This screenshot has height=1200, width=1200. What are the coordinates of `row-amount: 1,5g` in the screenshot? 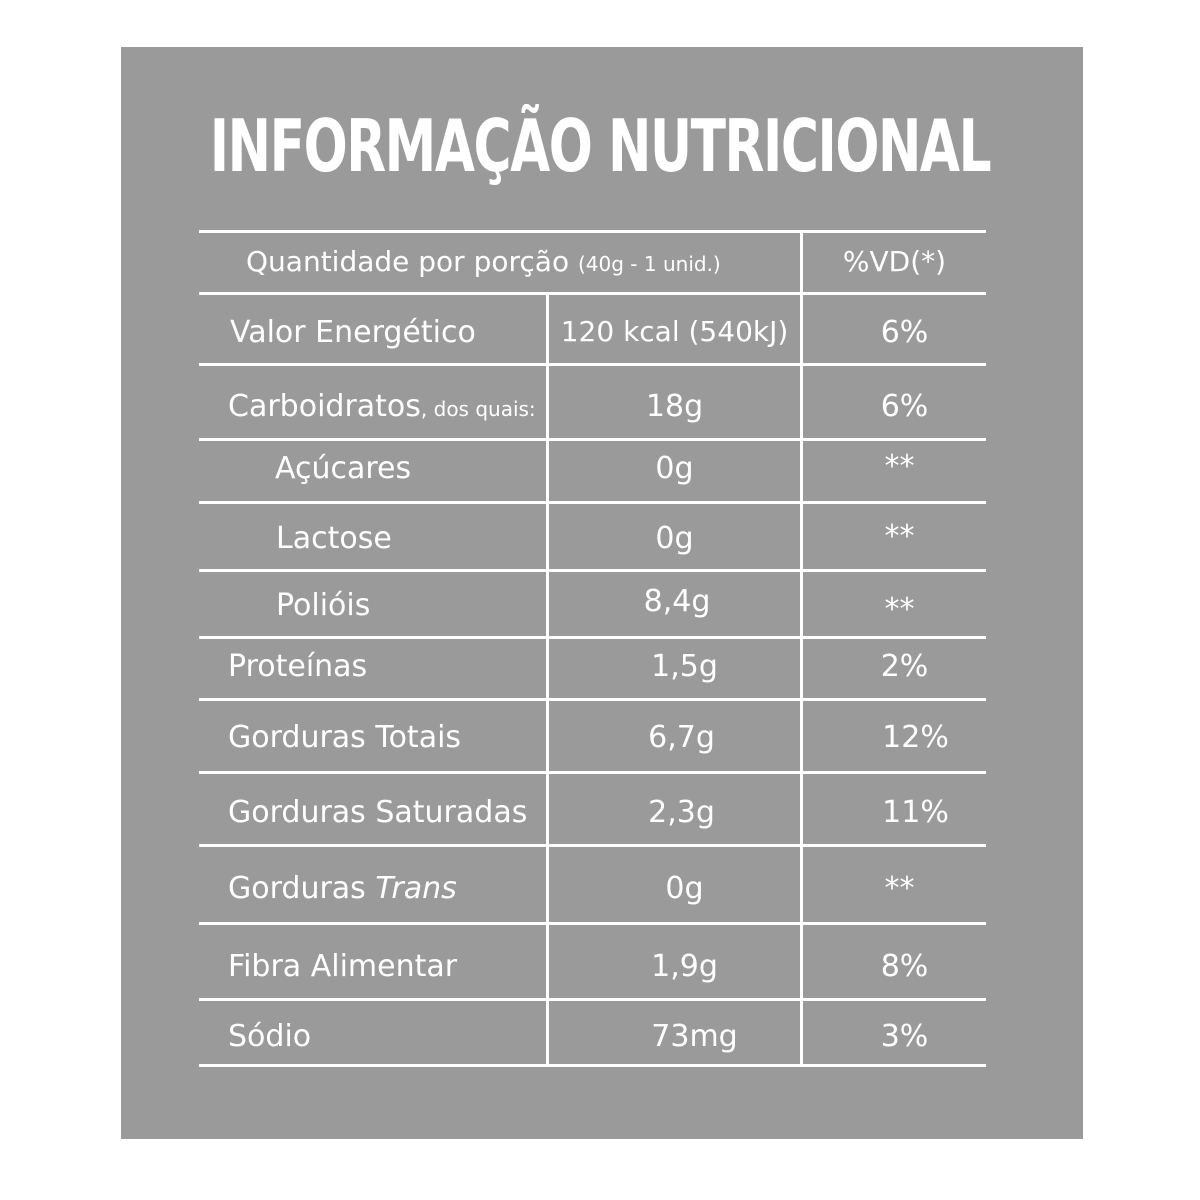 It's located at (684, 666).